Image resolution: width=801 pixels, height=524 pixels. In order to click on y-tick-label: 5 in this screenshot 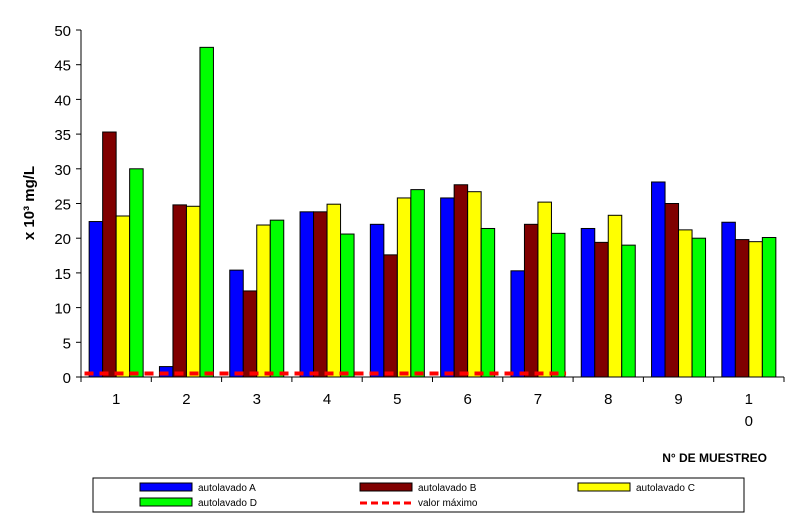, I will do `click(67, 343)`.